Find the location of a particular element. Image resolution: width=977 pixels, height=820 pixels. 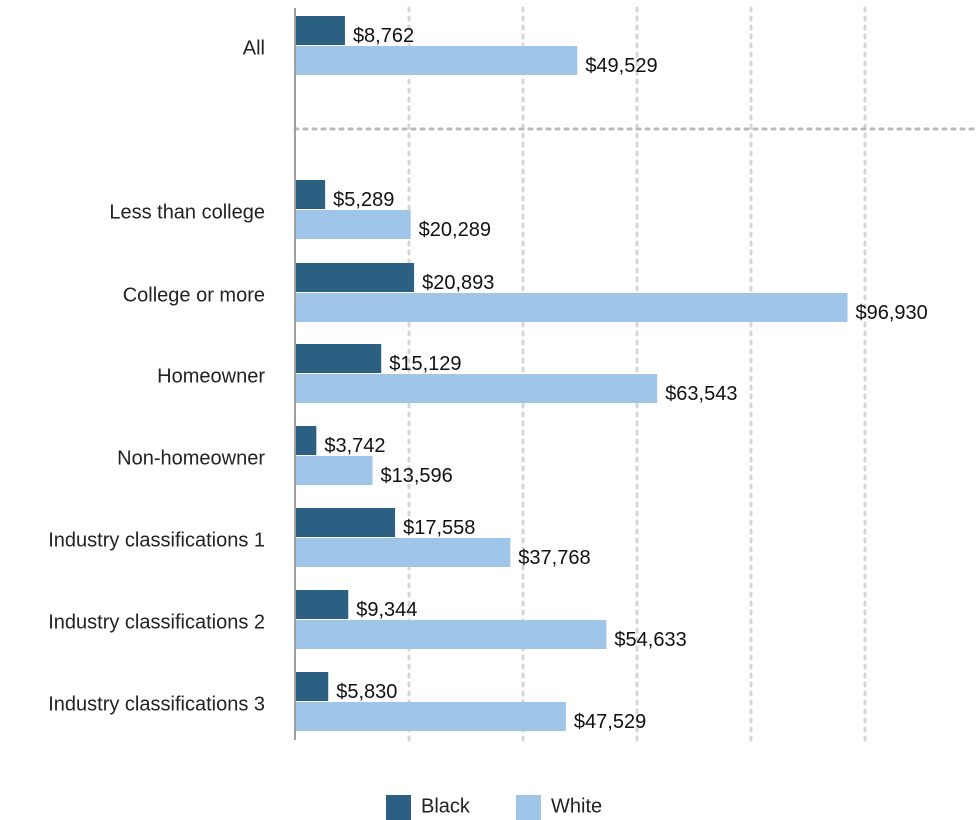

category-label: Less than college is located at coordinates (187, 212).